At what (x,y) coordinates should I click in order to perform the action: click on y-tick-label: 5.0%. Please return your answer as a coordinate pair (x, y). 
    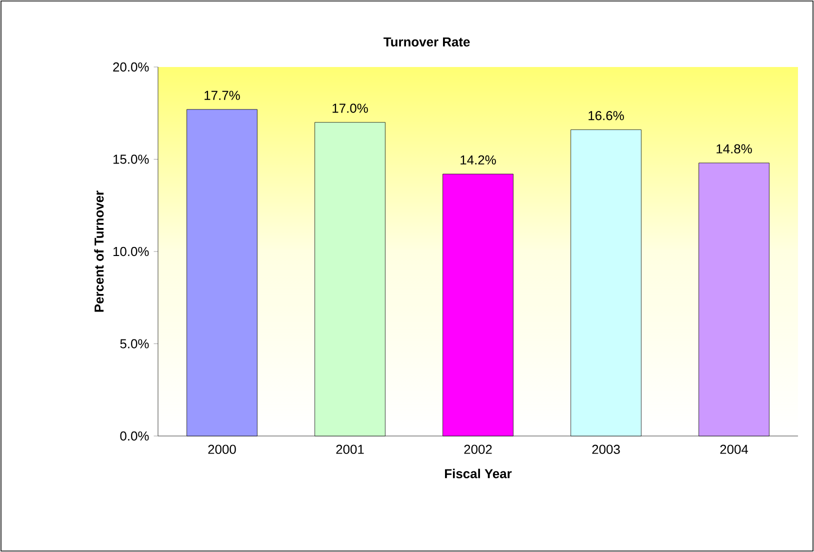
    Looking at the image, I should click on (134, 343).